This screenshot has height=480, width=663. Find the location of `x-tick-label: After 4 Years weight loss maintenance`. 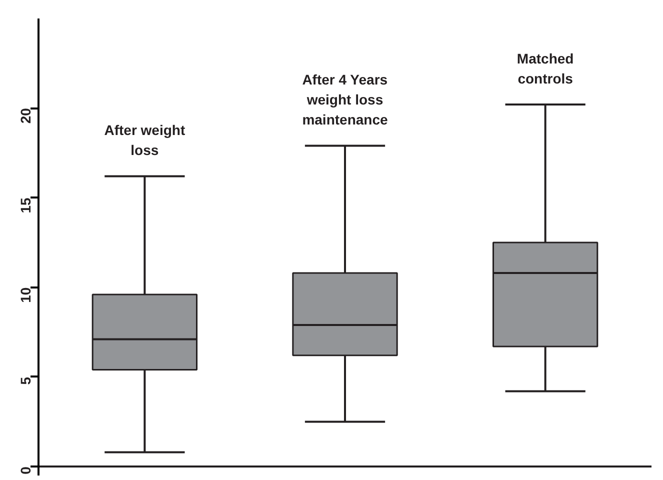

x-tick-label: After 4 Years weight loss maintenance is located at coordinates (345, 100).